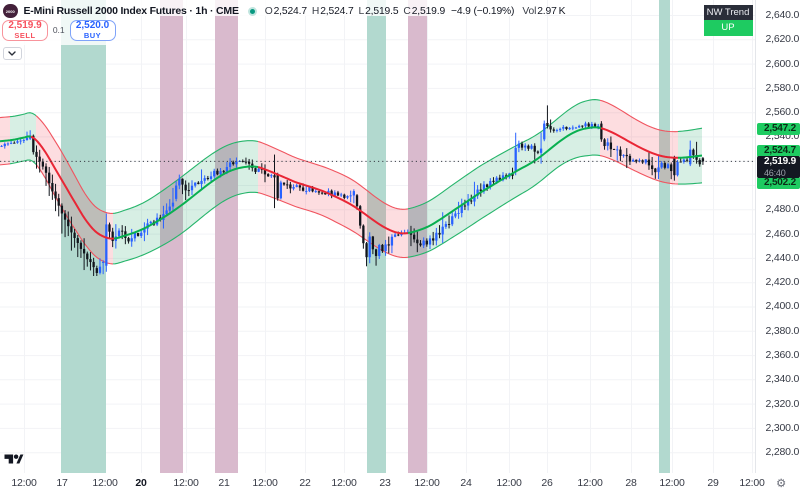  Describe the element at coordinates (782, 209) in the screenshot. I see `price-tick-label: 2,480.0` at that location.